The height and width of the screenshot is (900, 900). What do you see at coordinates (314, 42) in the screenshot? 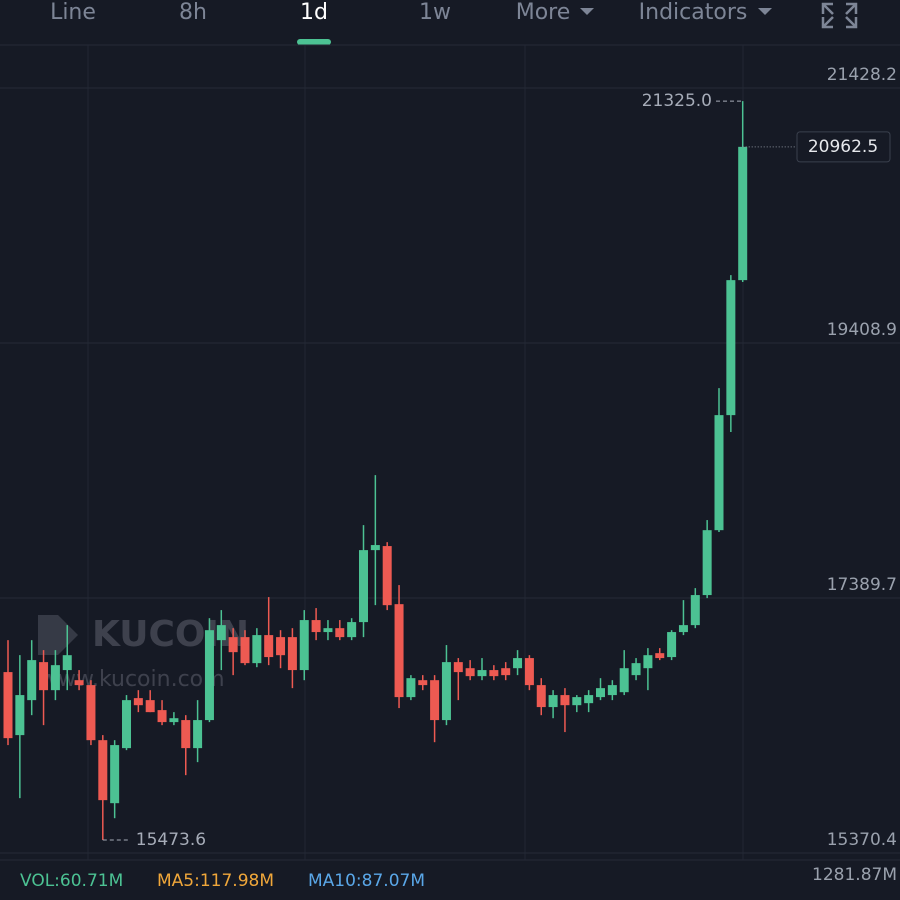
I see `active-tab-indicator` at bounding box center [314, 42].